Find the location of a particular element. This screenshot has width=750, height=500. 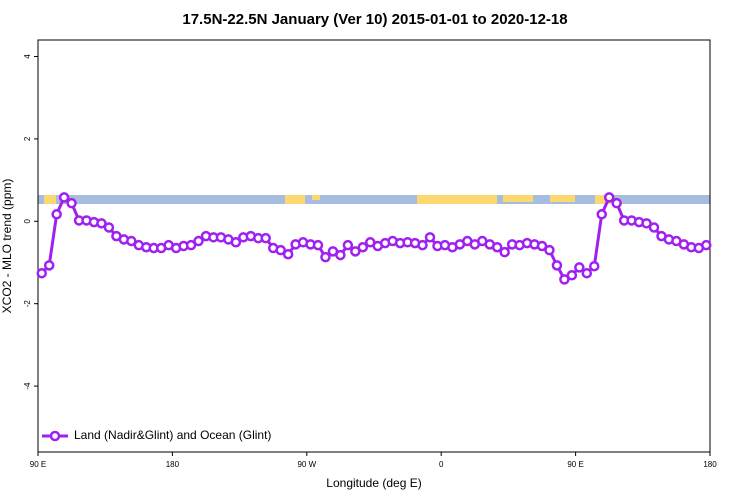

legend-label: Land (Nadir&Glint) and Ocean (Glint) is located at coordinates (172, 435).